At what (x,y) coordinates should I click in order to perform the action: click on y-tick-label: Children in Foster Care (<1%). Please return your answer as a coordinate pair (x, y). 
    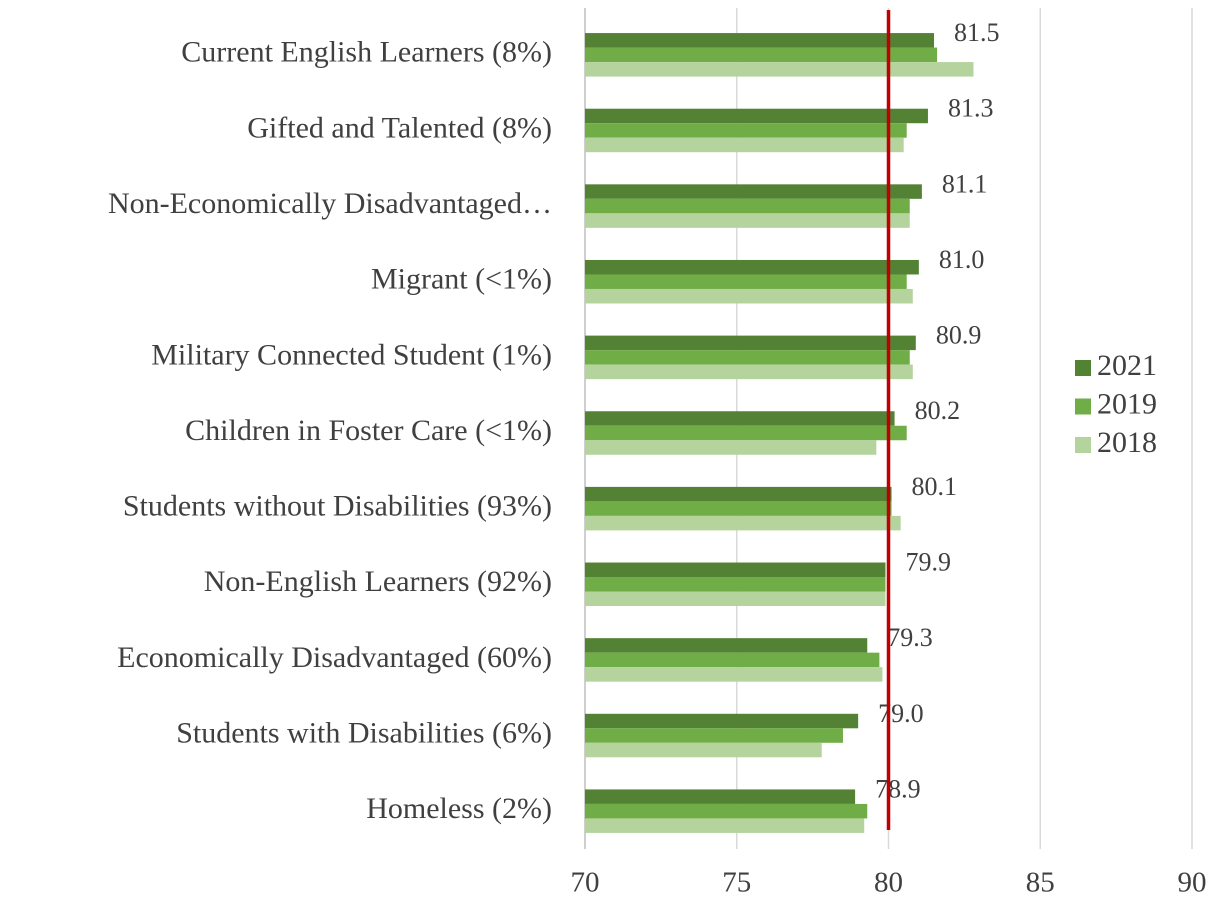
    Looking at the image, I should click on (368, 430).